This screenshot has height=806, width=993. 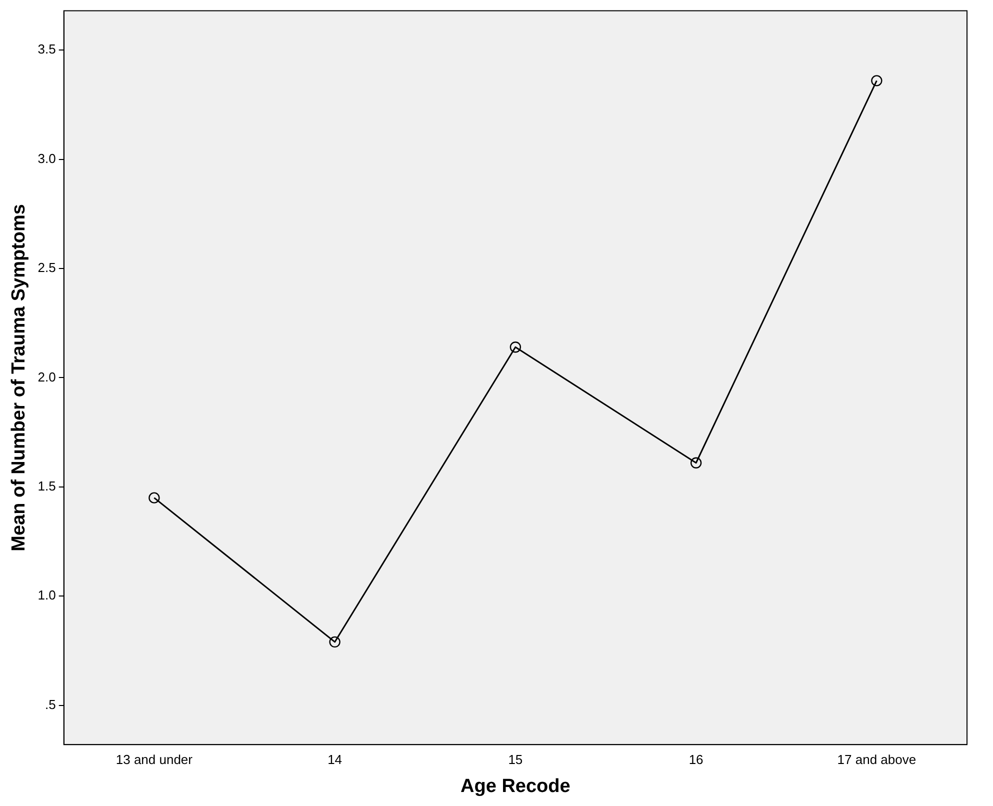 What do you see at coordinates (515, 759) in the screenshot?
I see `x-tick-label: 15` at bounding box center [515, 759].